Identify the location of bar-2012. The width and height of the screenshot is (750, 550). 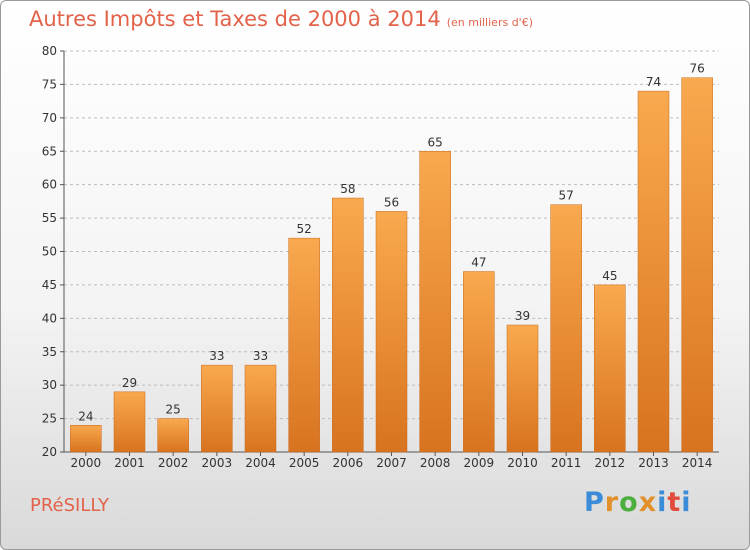
(610, 368).